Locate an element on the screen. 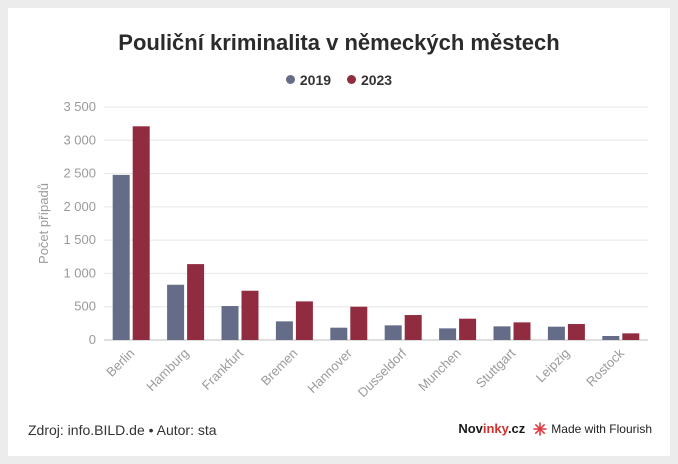  brand-suffix: .cz is located at coordinates (516, 428).